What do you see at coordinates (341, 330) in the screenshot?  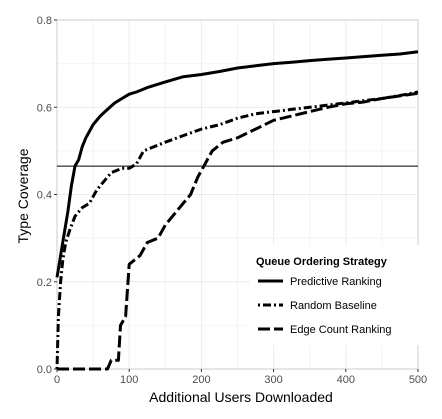 I see `legend-label: Edge Count Ranking` at bounding box center [341, 330].